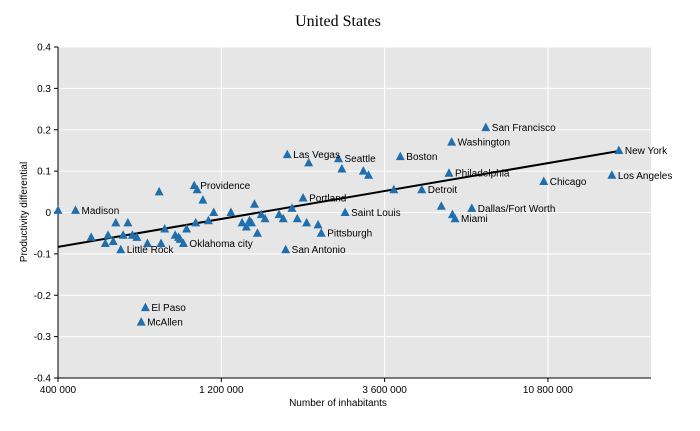  What do you see at coordinates (221, 390) in the screenshot?
I see `x-tick-label: 1 200 000` at bounding box center [221, 390].